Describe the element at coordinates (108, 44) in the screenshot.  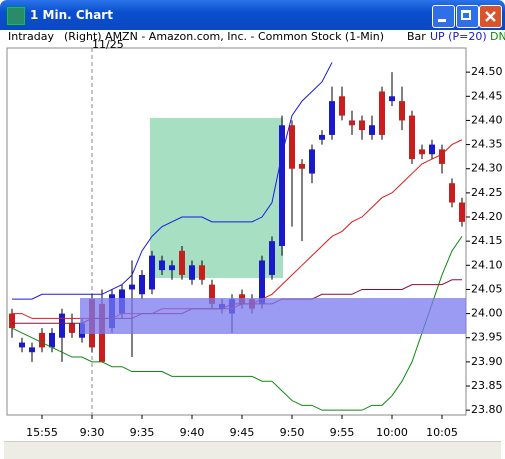
I see `date-label: 11/25` at that location.